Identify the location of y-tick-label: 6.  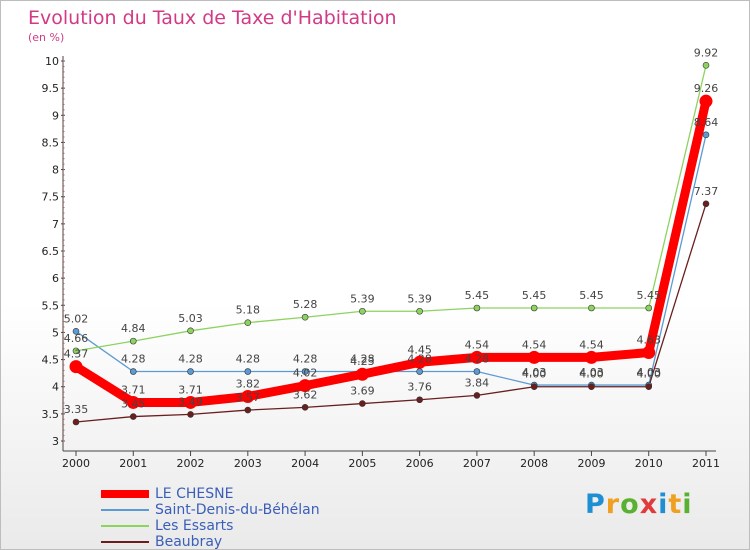
(55, 278).